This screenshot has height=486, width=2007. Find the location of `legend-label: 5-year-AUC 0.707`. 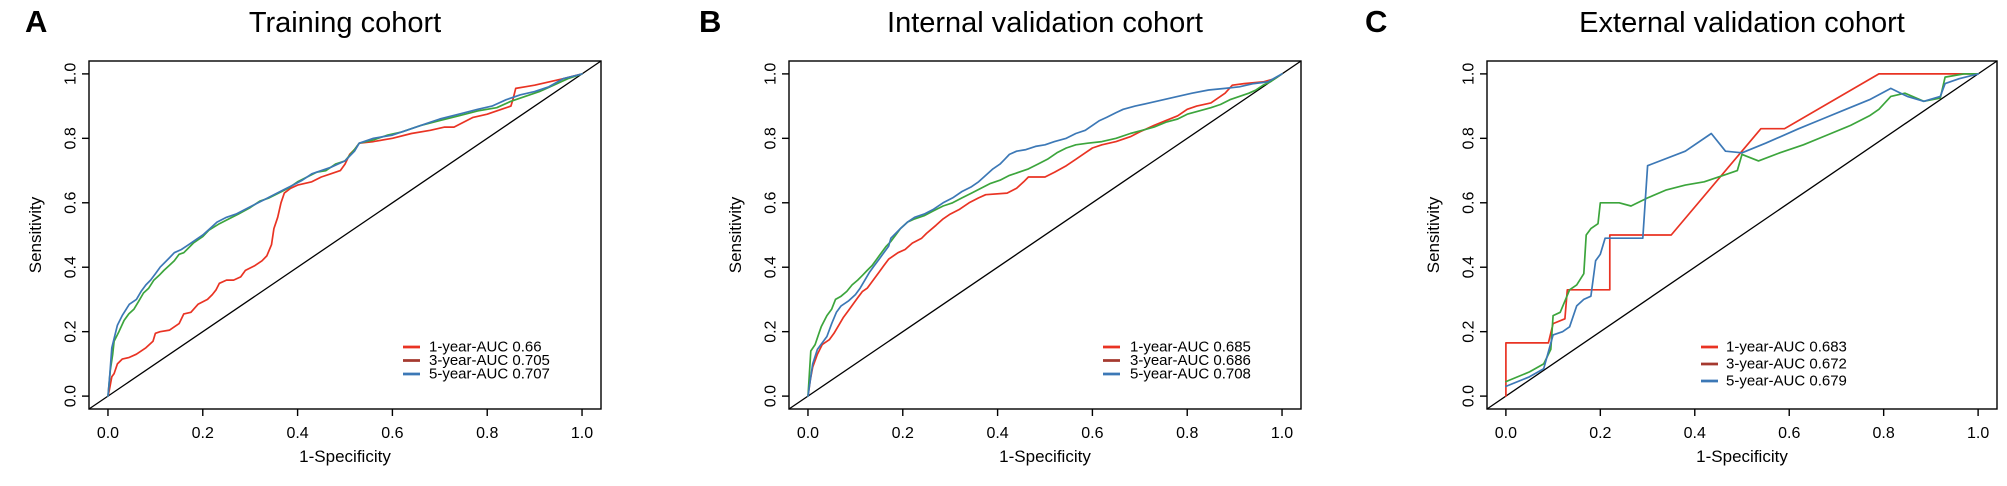

legend-label: 5-year-AUC 0.707 is located at coordinates (489, 374).